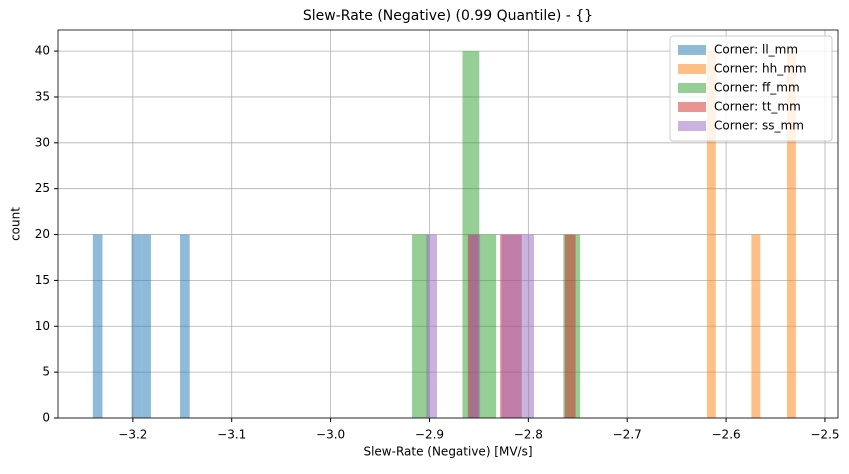  I want to click on legend-box, so click(751, 88).